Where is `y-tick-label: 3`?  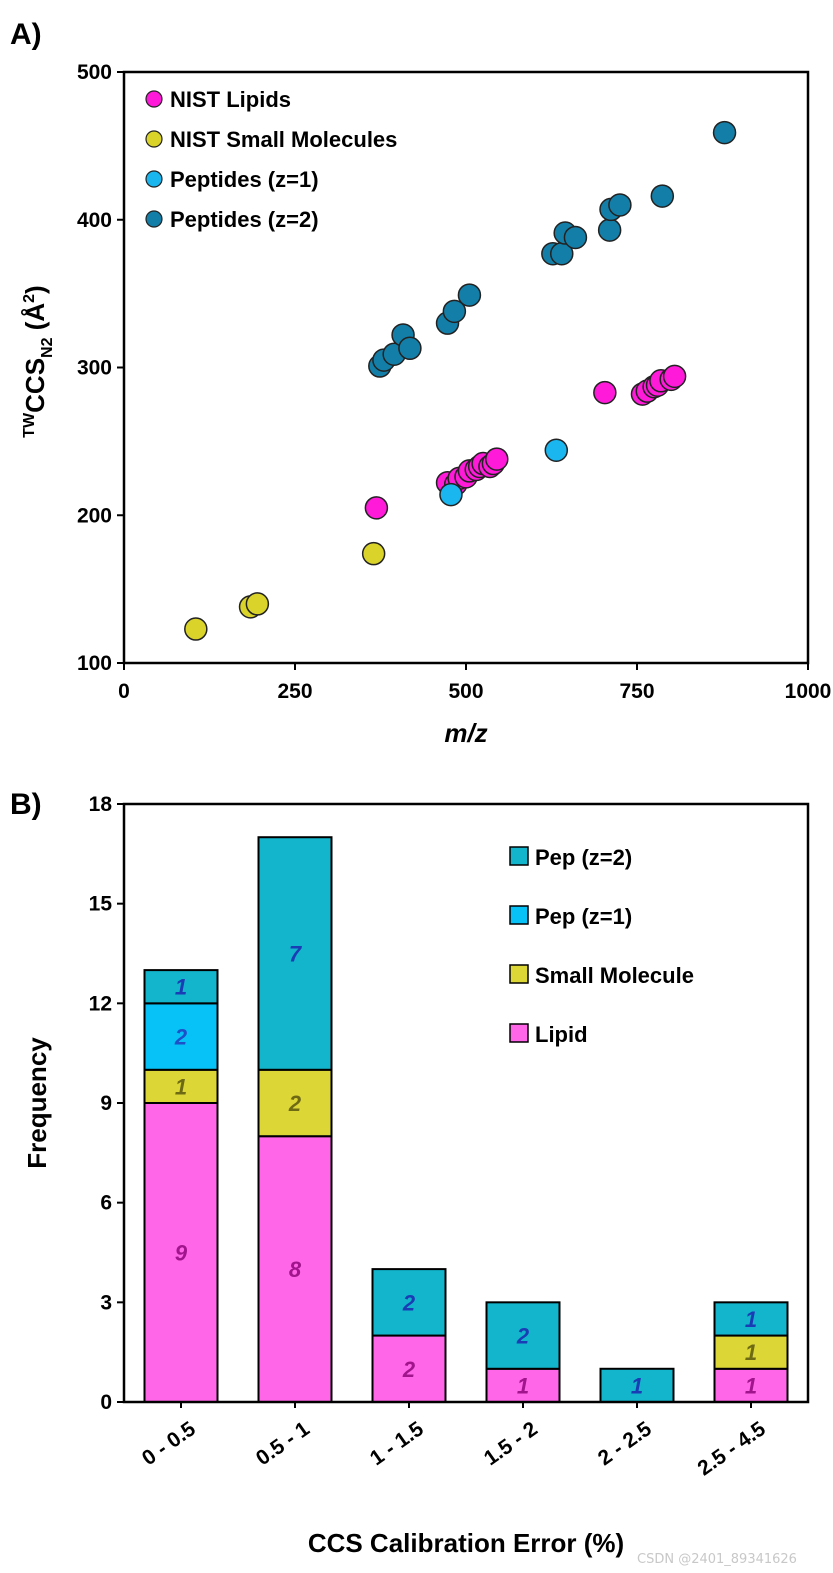 y-tick-label: 3 is located at coordinates (106, 1302).